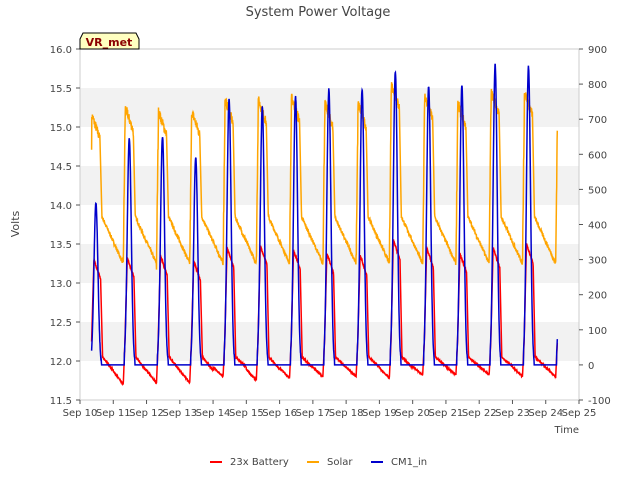  Describe the element at coordinates (61, 167) in the screenshot. I see `y-tick-label: 14.5` at that location.